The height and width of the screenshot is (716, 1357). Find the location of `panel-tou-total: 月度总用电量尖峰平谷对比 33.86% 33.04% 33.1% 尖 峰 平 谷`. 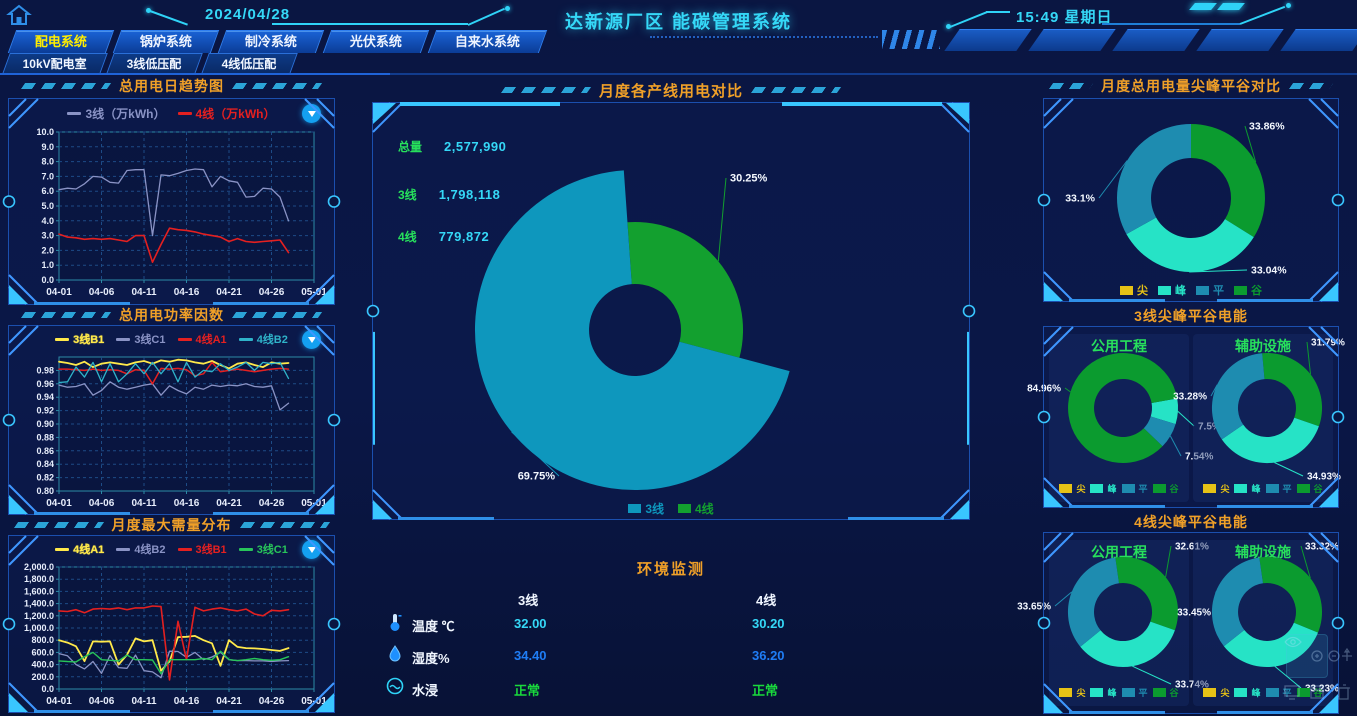

panel-tou-total: 月度总用电量尖峰平谷对比 33.86% 33.04% 33.1% 尖 峰 平 谷 is located at coordinates (1191, 189).